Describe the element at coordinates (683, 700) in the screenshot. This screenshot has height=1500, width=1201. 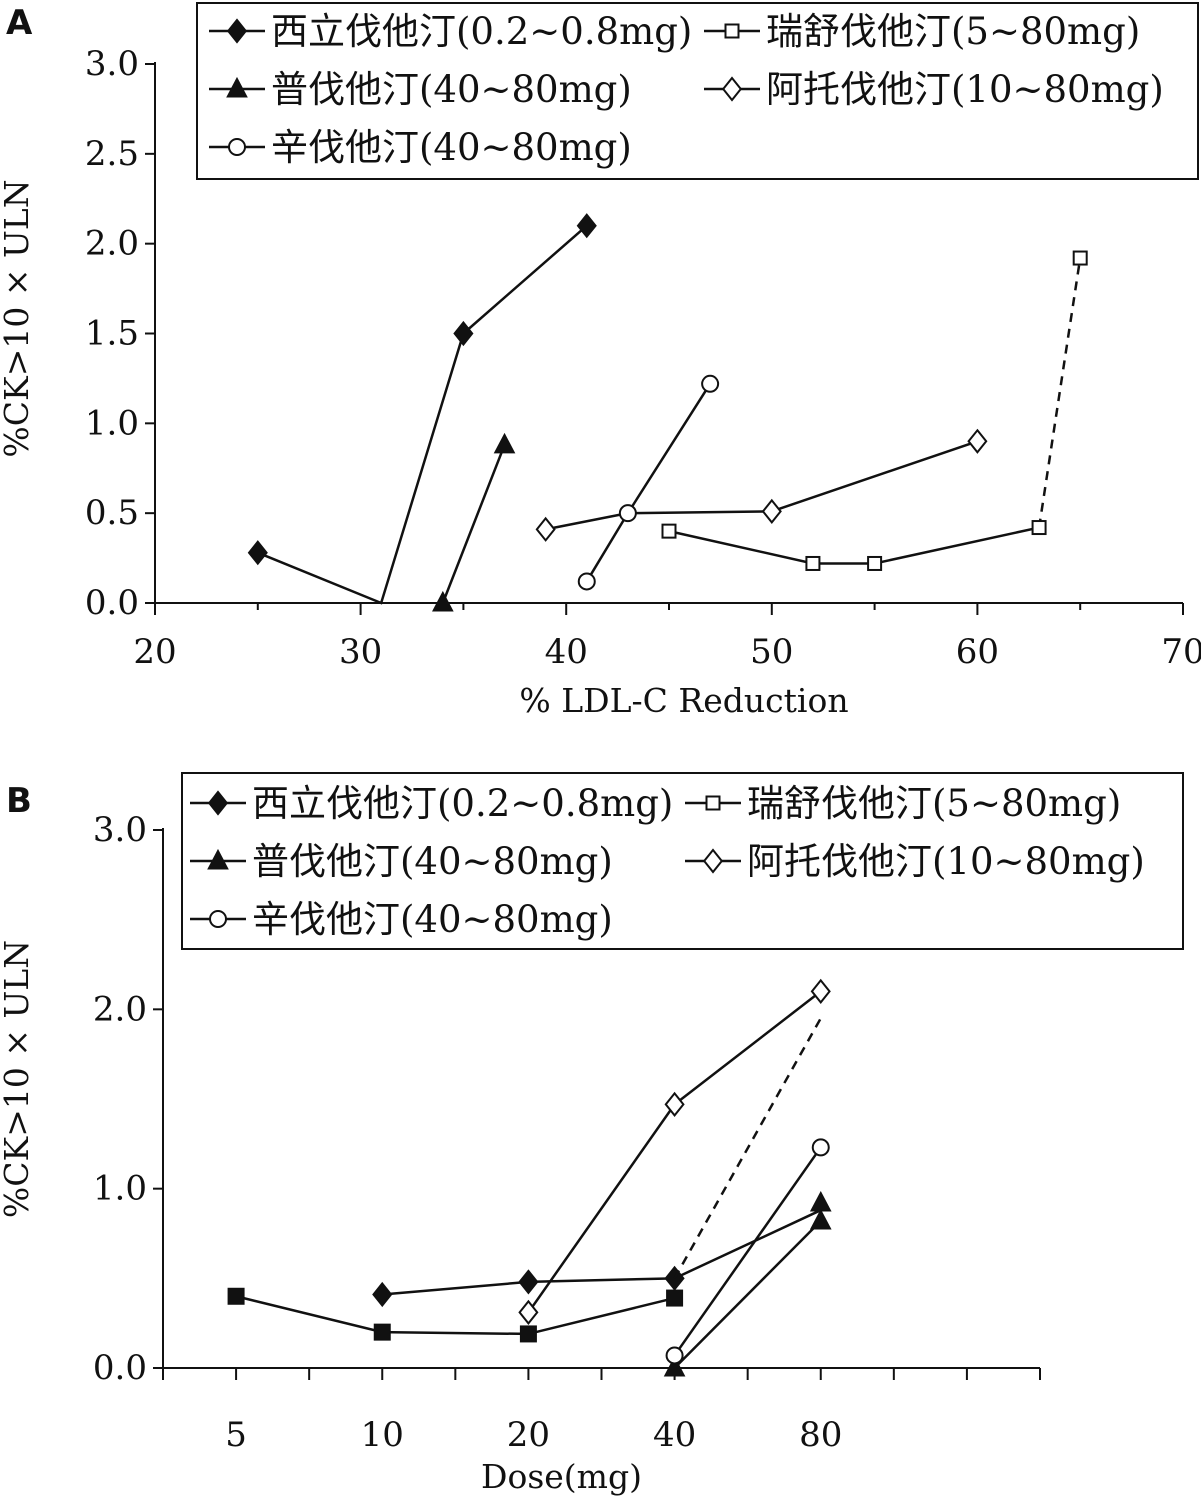
I see `x-axis-title: % LDL-C Reduction` at that location.